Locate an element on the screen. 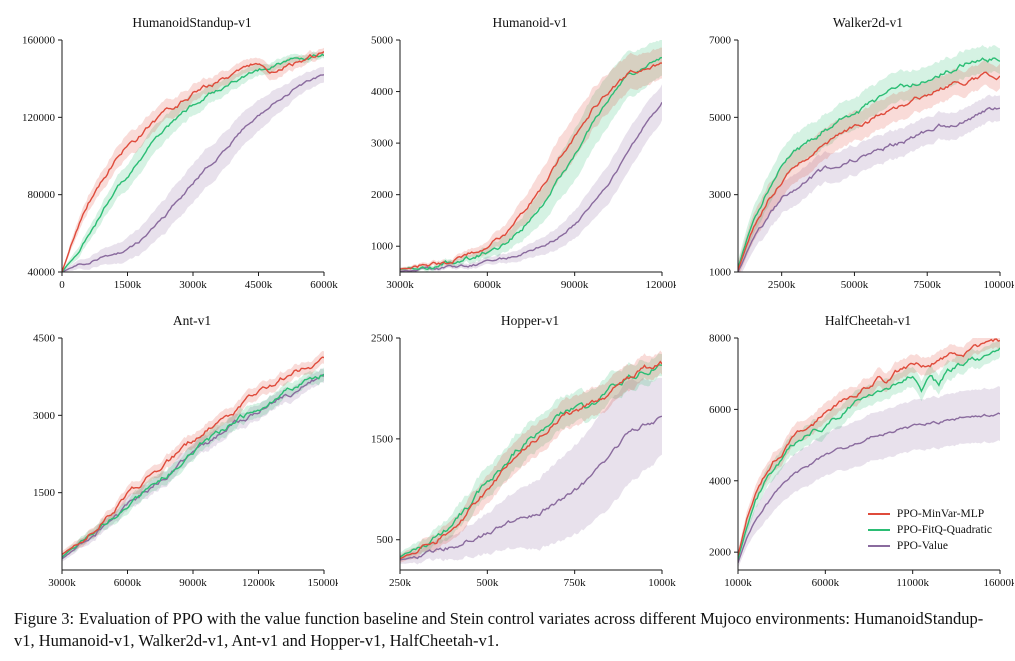  legend-label: PPO-Value is located at coordinates (922, 546).